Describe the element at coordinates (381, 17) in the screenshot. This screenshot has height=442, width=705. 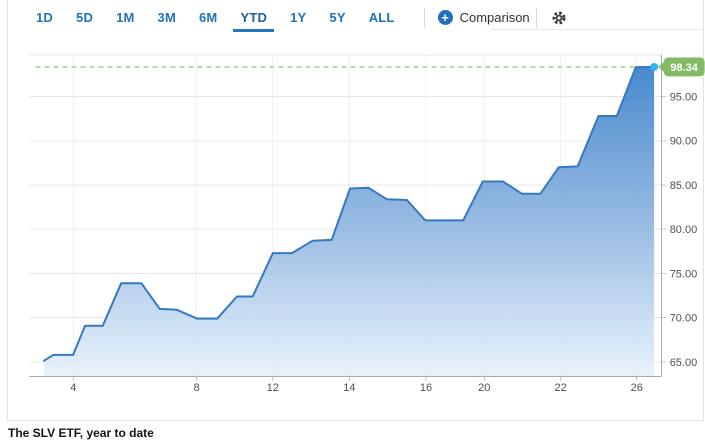
I see `range-button-all: ALL` at that location.